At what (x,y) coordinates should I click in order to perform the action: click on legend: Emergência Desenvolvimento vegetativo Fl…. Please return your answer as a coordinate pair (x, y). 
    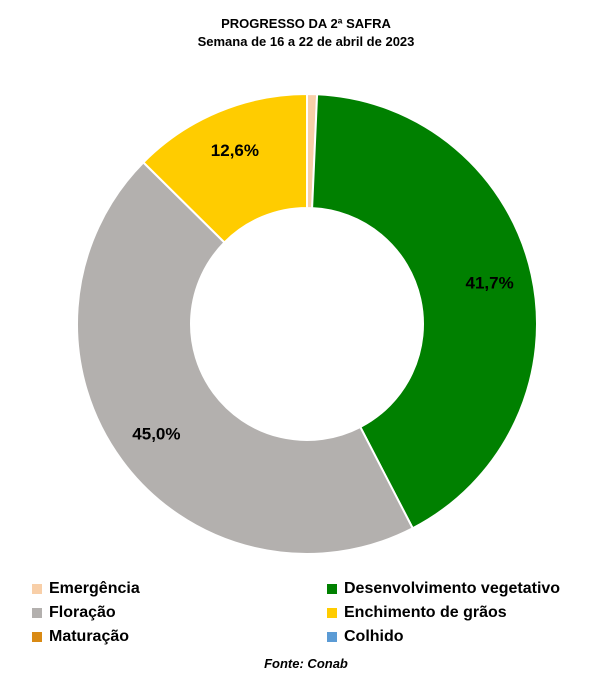
    Looking at the image, I should click on (306, 616).